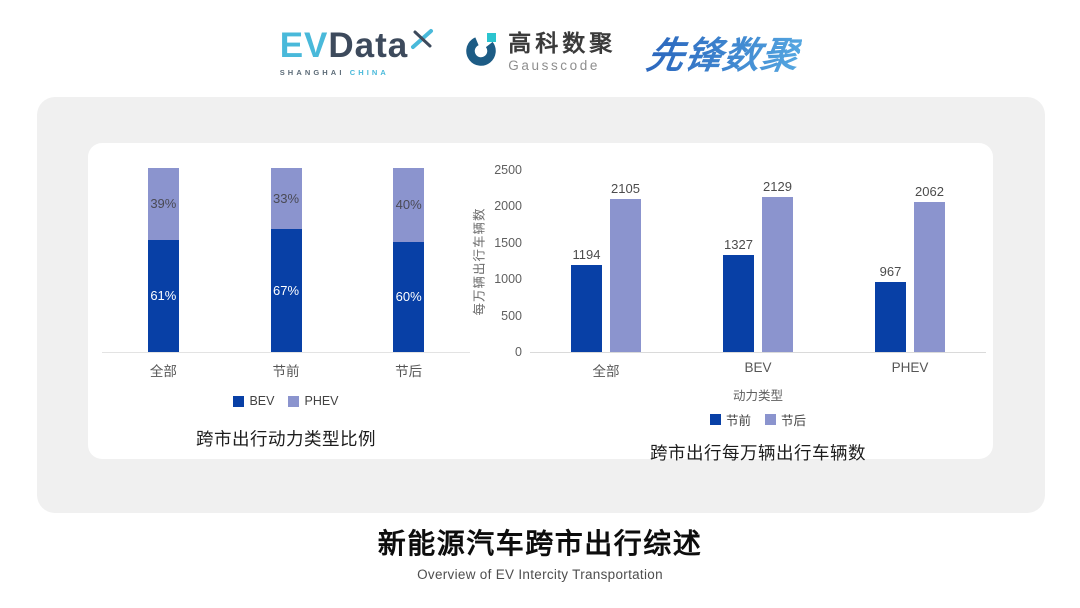 The height and width of the screenshot is (608, 1080). What do you see at coordinates (890, 271) in the screenshot?
I see `bar-value-label: 967` at bounding box center [890, 271].